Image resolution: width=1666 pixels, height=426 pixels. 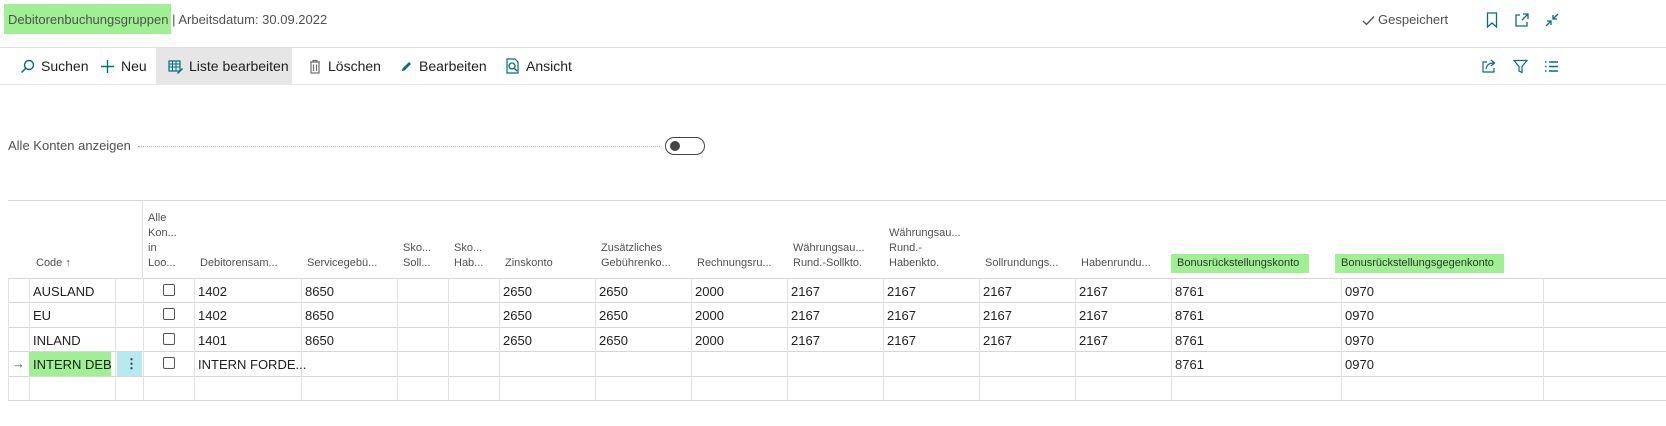 What do you see at coordinates (224, 66) in the screenshot?
I see `edit-list-button: Liste bearbeiten` at bounding box center [224, 66].